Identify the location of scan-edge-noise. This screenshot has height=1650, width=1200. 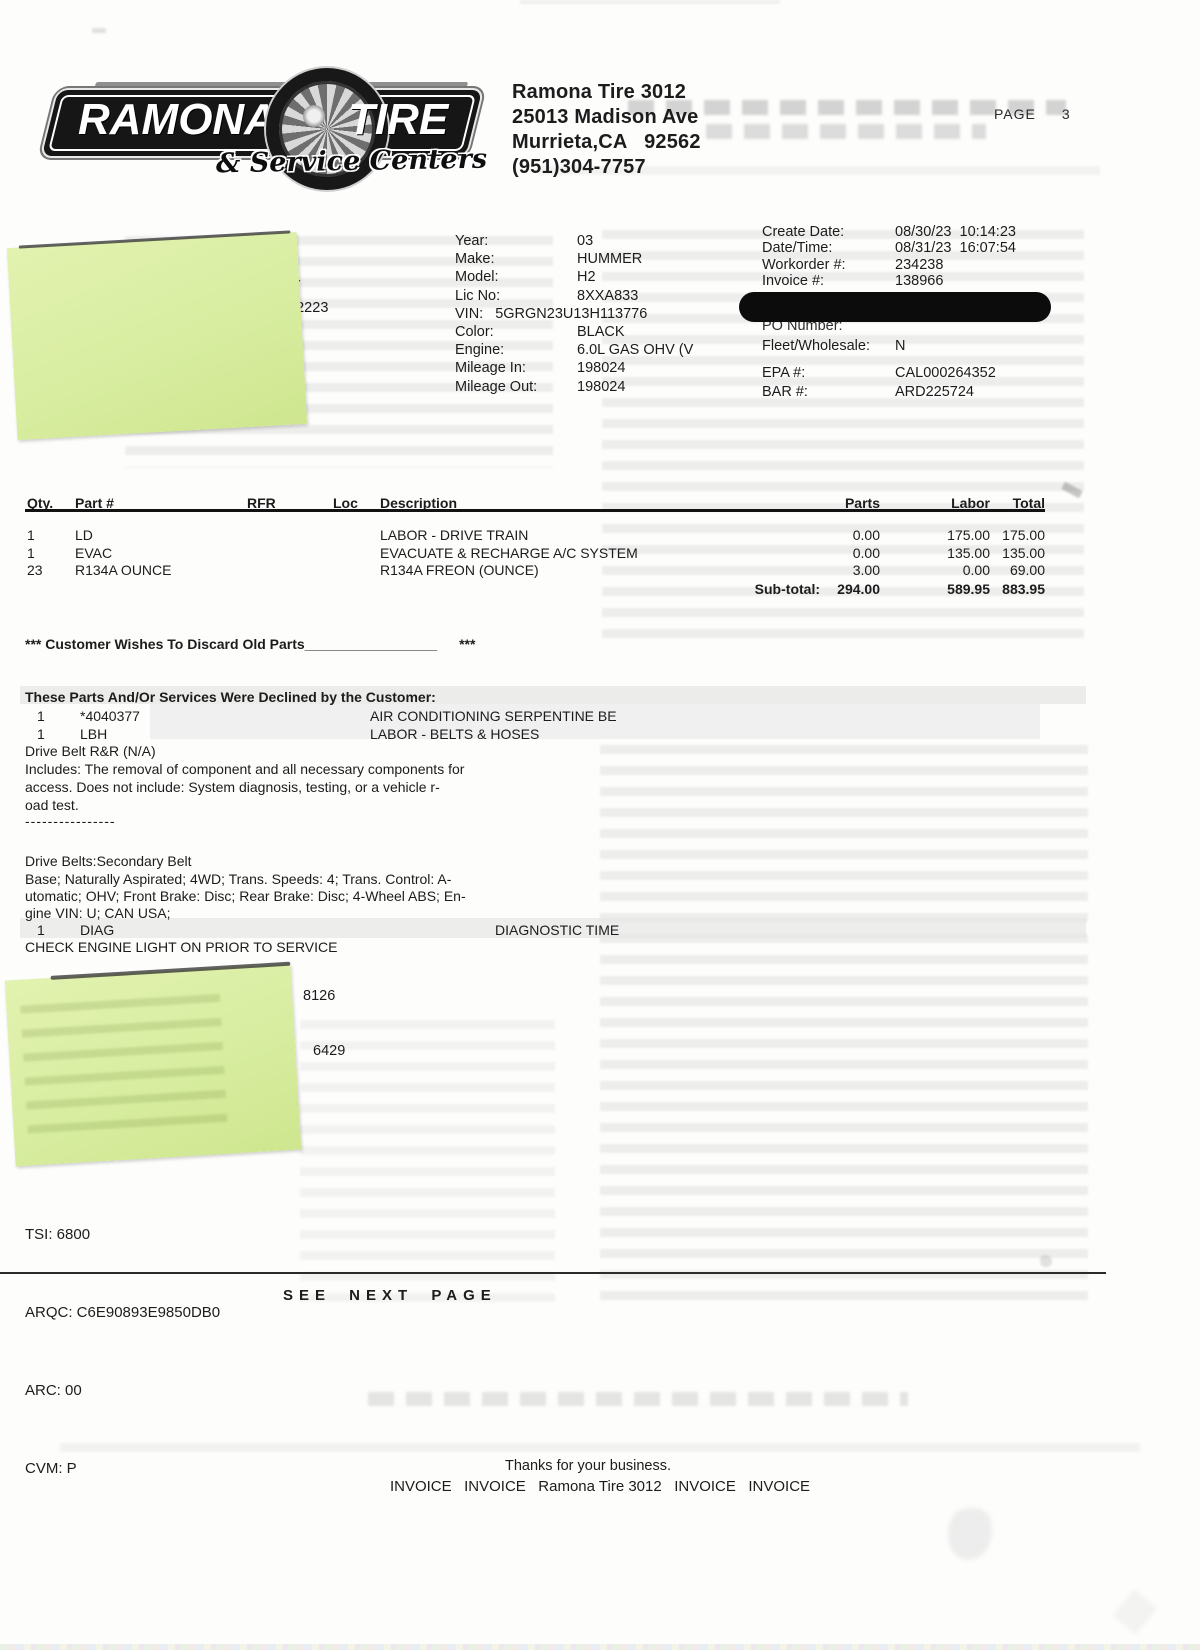
(600, 1647).